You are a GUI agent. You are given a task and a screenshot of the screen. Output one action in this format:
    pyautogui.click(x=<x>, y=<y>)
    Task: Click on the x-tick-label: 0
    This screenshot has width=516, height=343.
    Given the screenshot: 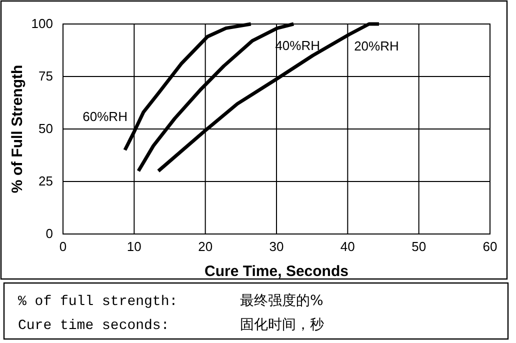 What is the action you would take?
    pyautogui.click(x=63, y=246)
    